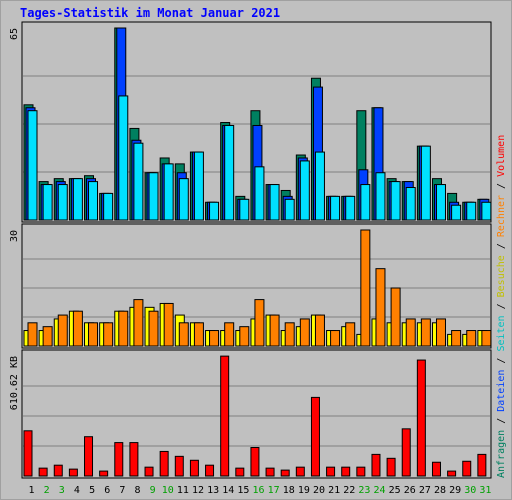  What do you see at coordinates (92, 490) in the screenshot?
I see `x-label-day-5: 5` at bounding box center [92, 490].